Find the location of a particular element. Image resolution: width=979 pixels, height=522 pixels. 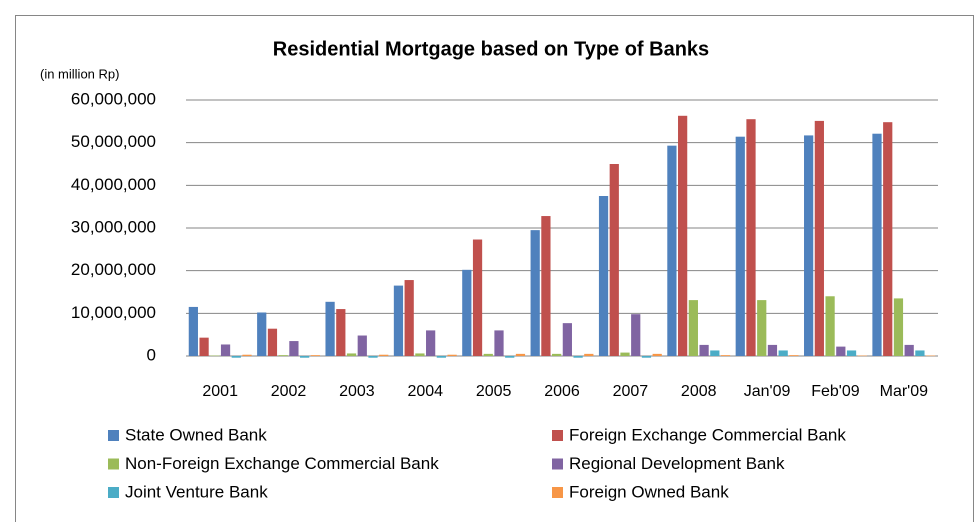

y-tick-label: 60,000,000 is located at coordinates (113, 98).